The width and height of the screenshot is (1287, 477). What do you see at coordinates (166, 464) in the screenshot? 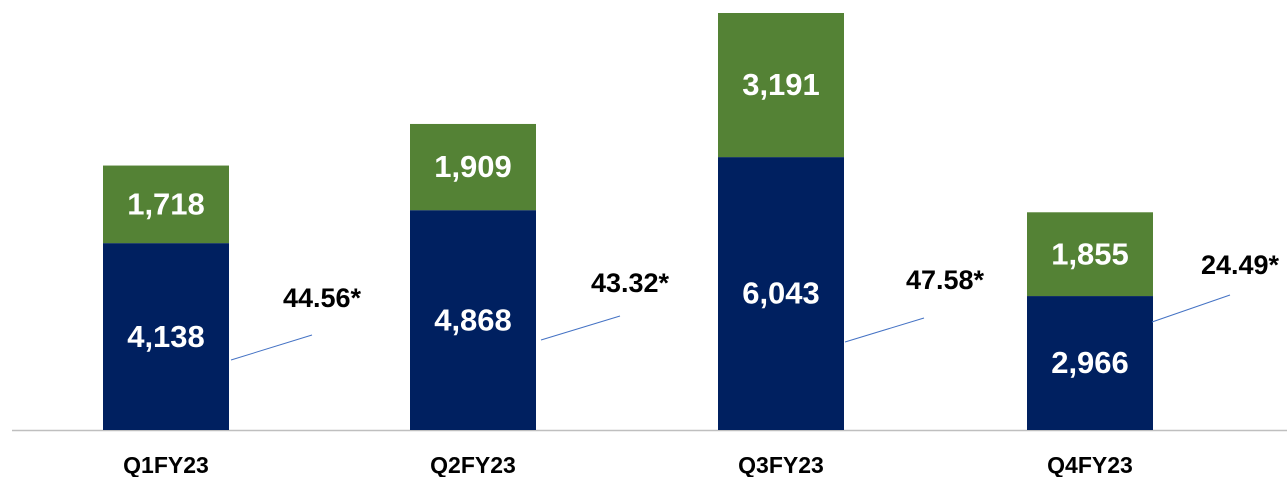
I see `x-tick-label: Q1FY23` at bounding box center [166, 464].